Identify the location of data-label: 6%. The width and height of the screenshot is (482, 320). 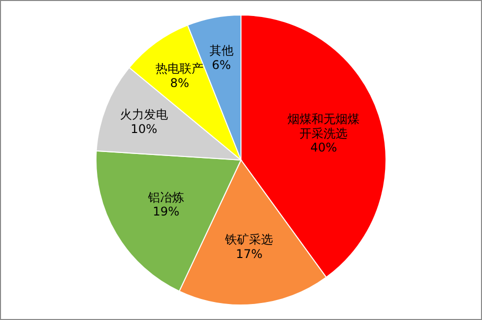
(221, 65).